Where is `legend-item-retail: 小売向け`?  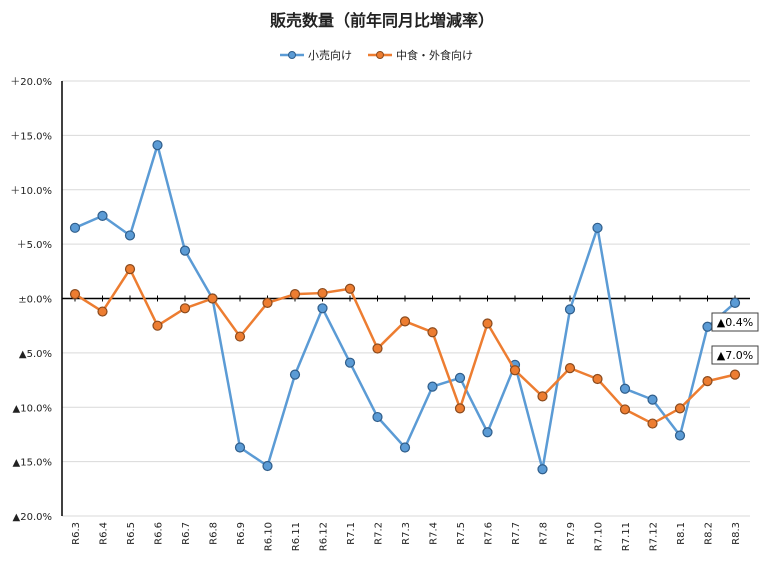
legend-item-retail: 小売向け is located at coordinates (316, 55).